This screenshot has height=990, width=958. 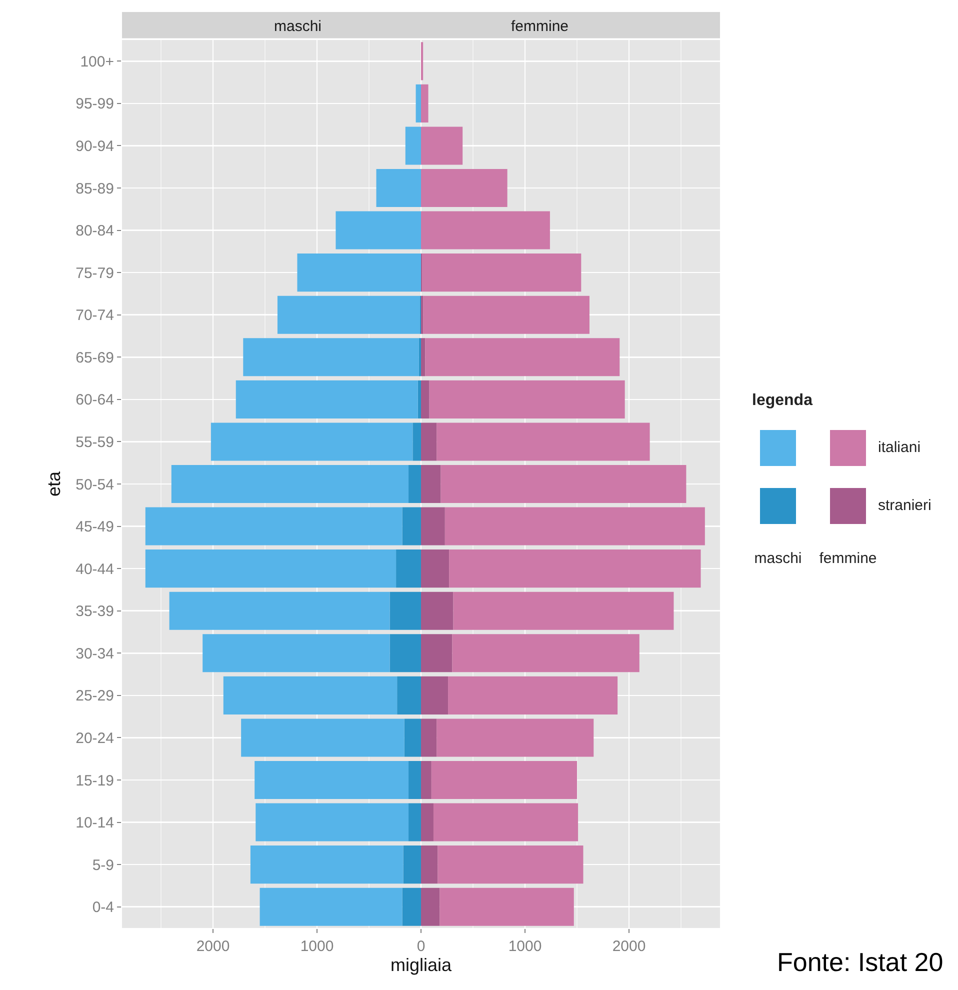 I want to click on y-tick-label: 40-44, so click(x=95, y=569).